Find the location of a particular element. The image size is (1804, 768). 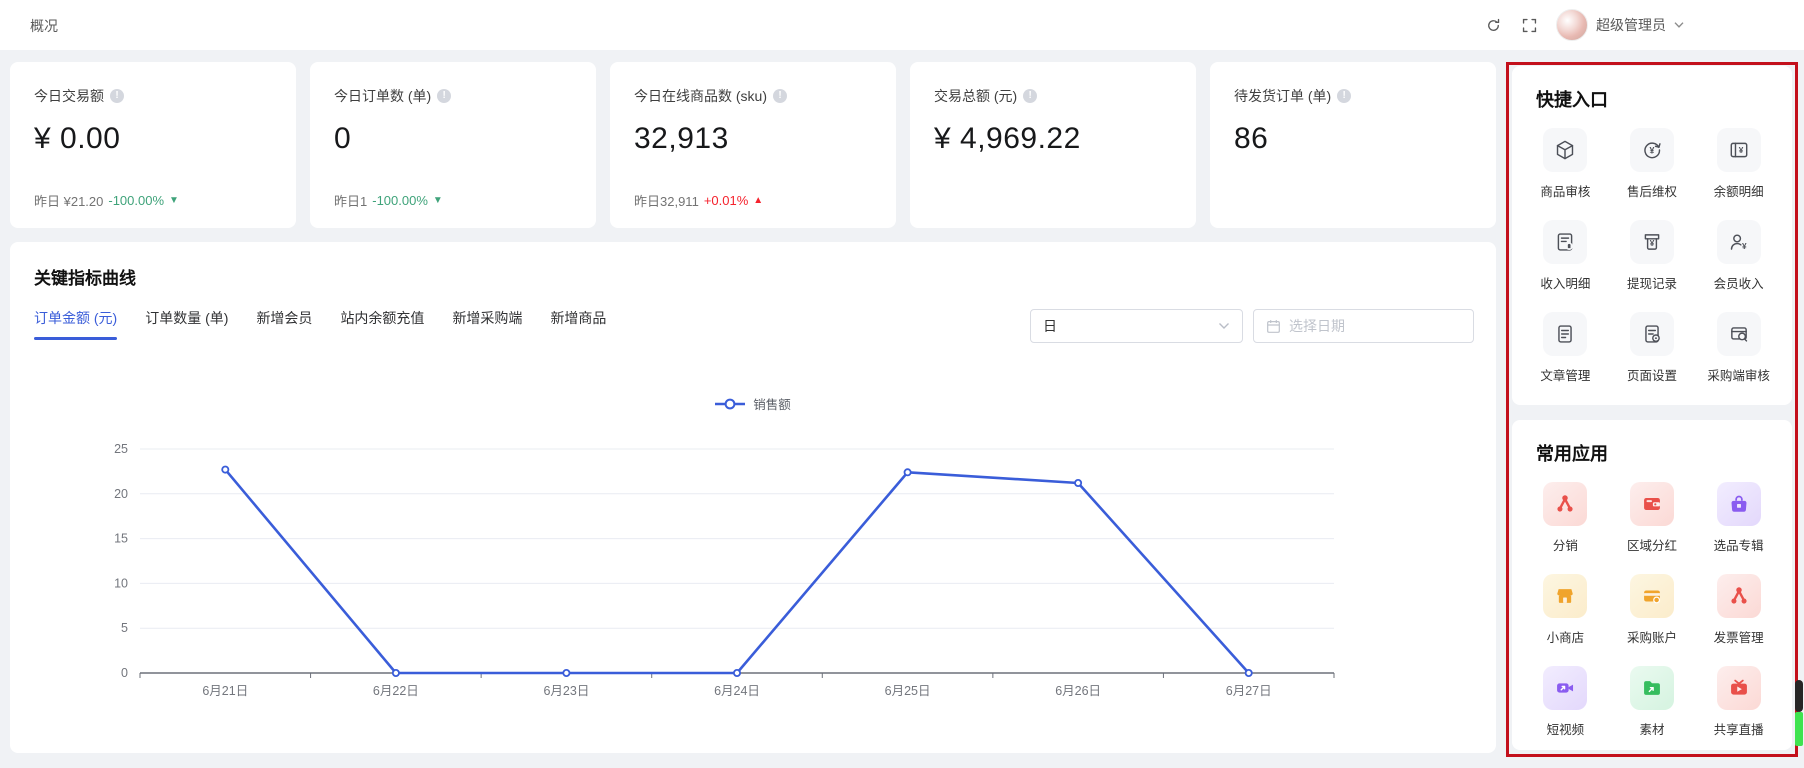

grid-item-分销: 分销 is located at coordinates (1565, 518).